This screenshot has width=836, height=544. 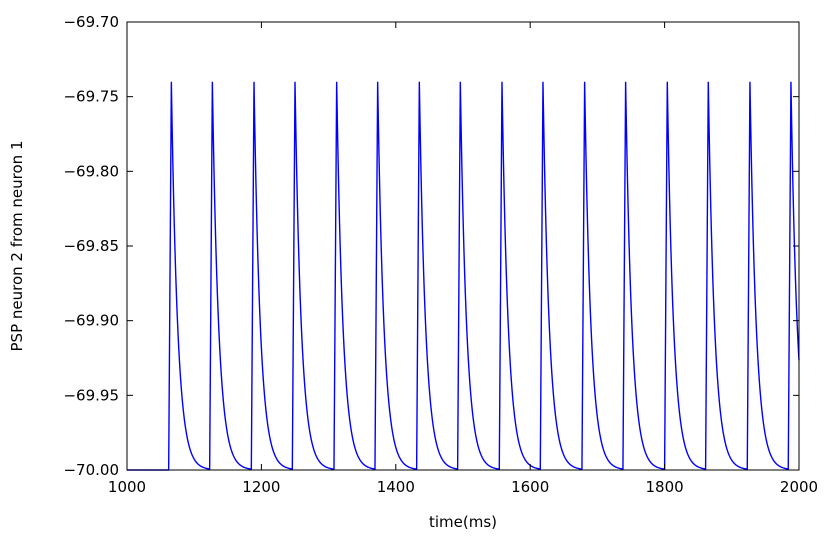 What do you see at coordinates (17, 246) in the screenshot?
I see `y-axis-label: PSP neuron 2 from neuron 1` at bounding box center [17, 246].